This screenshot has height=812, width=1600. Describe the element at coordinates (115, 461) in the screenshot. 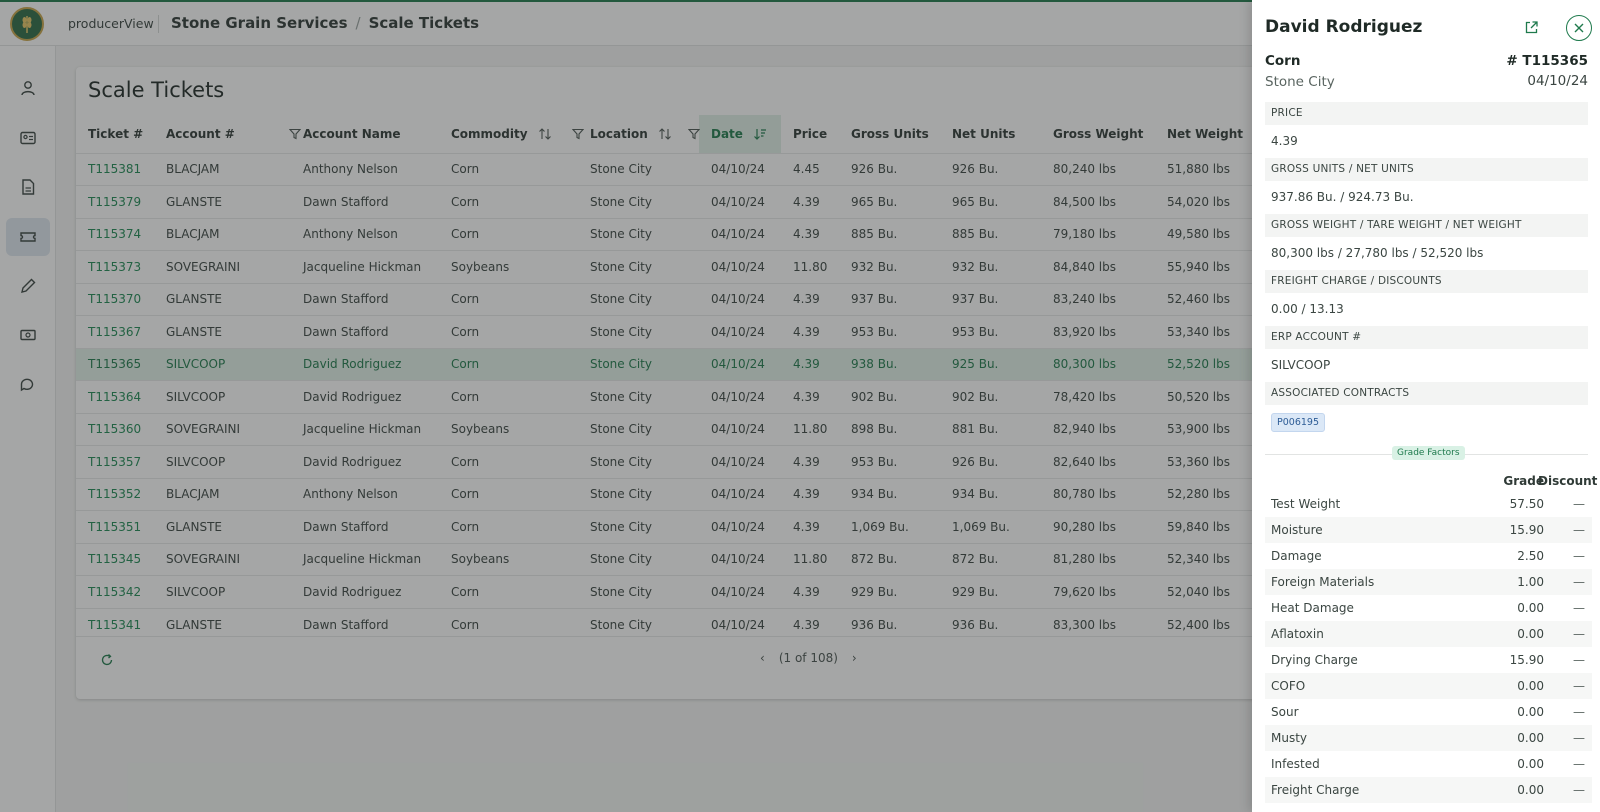

I see `cell-ticket: T115357` at that location.